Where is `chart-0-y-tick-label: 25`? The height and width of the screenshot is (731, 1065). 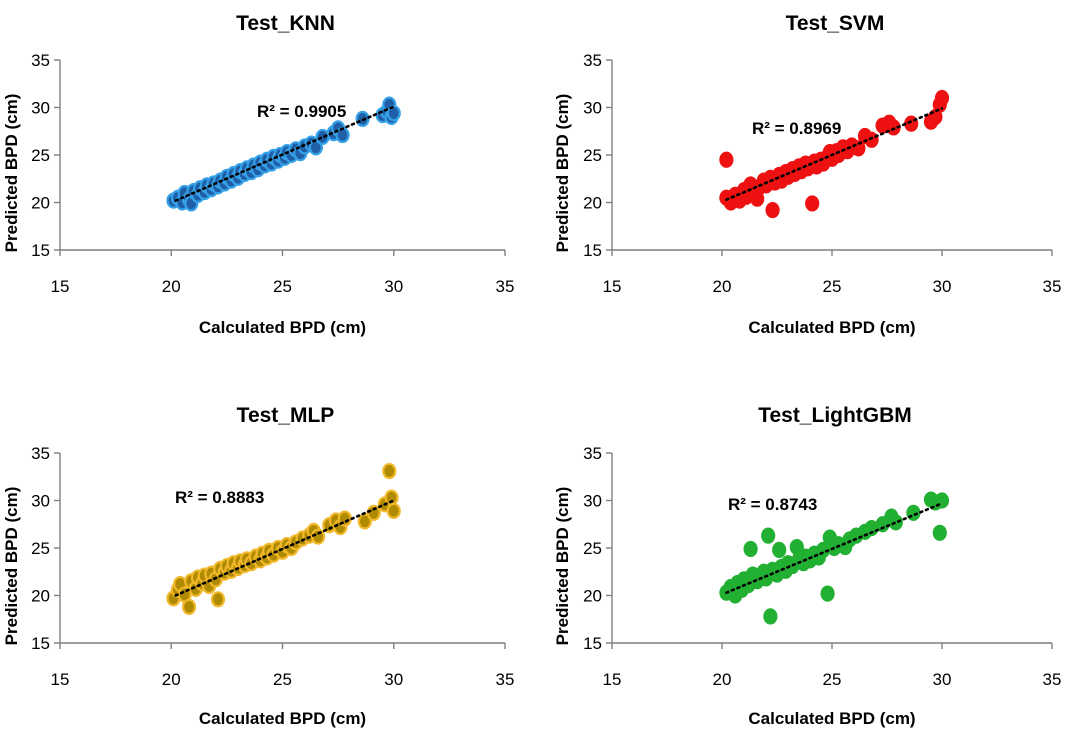
chart-0-y-tick-label: 25 is located at coordinates (40, 155).